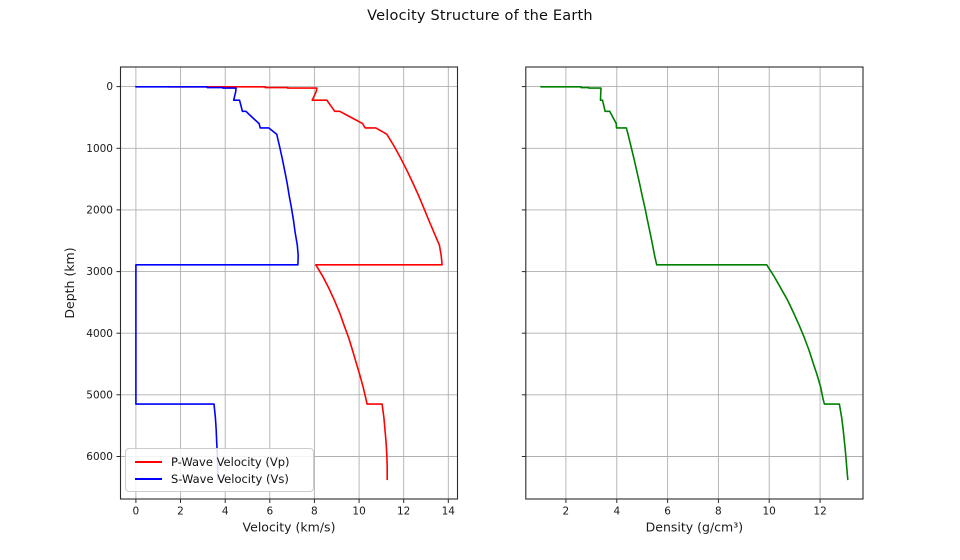  Describe the element at coordinates (69, 282) in the screenshot. I see `y-axis-label: Depth (km)` at that location.